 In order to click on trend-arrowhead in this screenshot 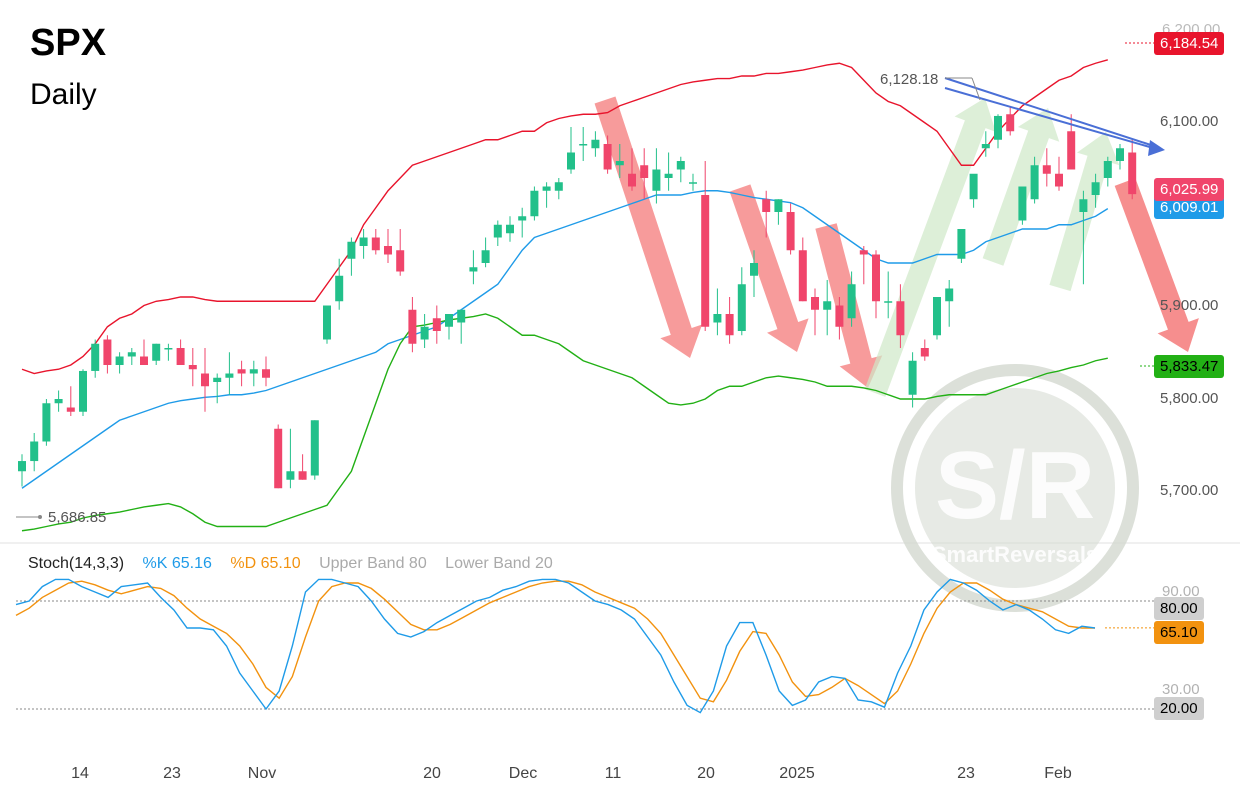, I will do `click(1156, 148)`.